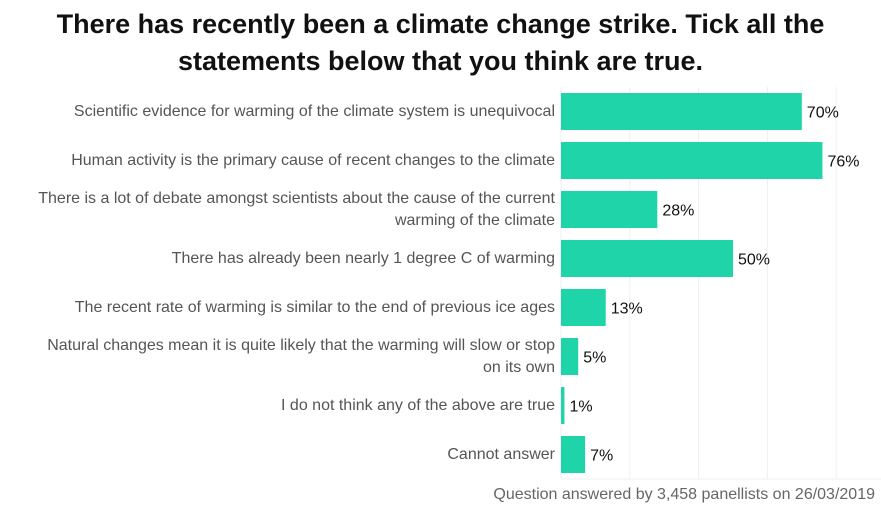 The height and width of the screenshot is (509, 881). I want to click on data-label: 13%, so click(627, 309).